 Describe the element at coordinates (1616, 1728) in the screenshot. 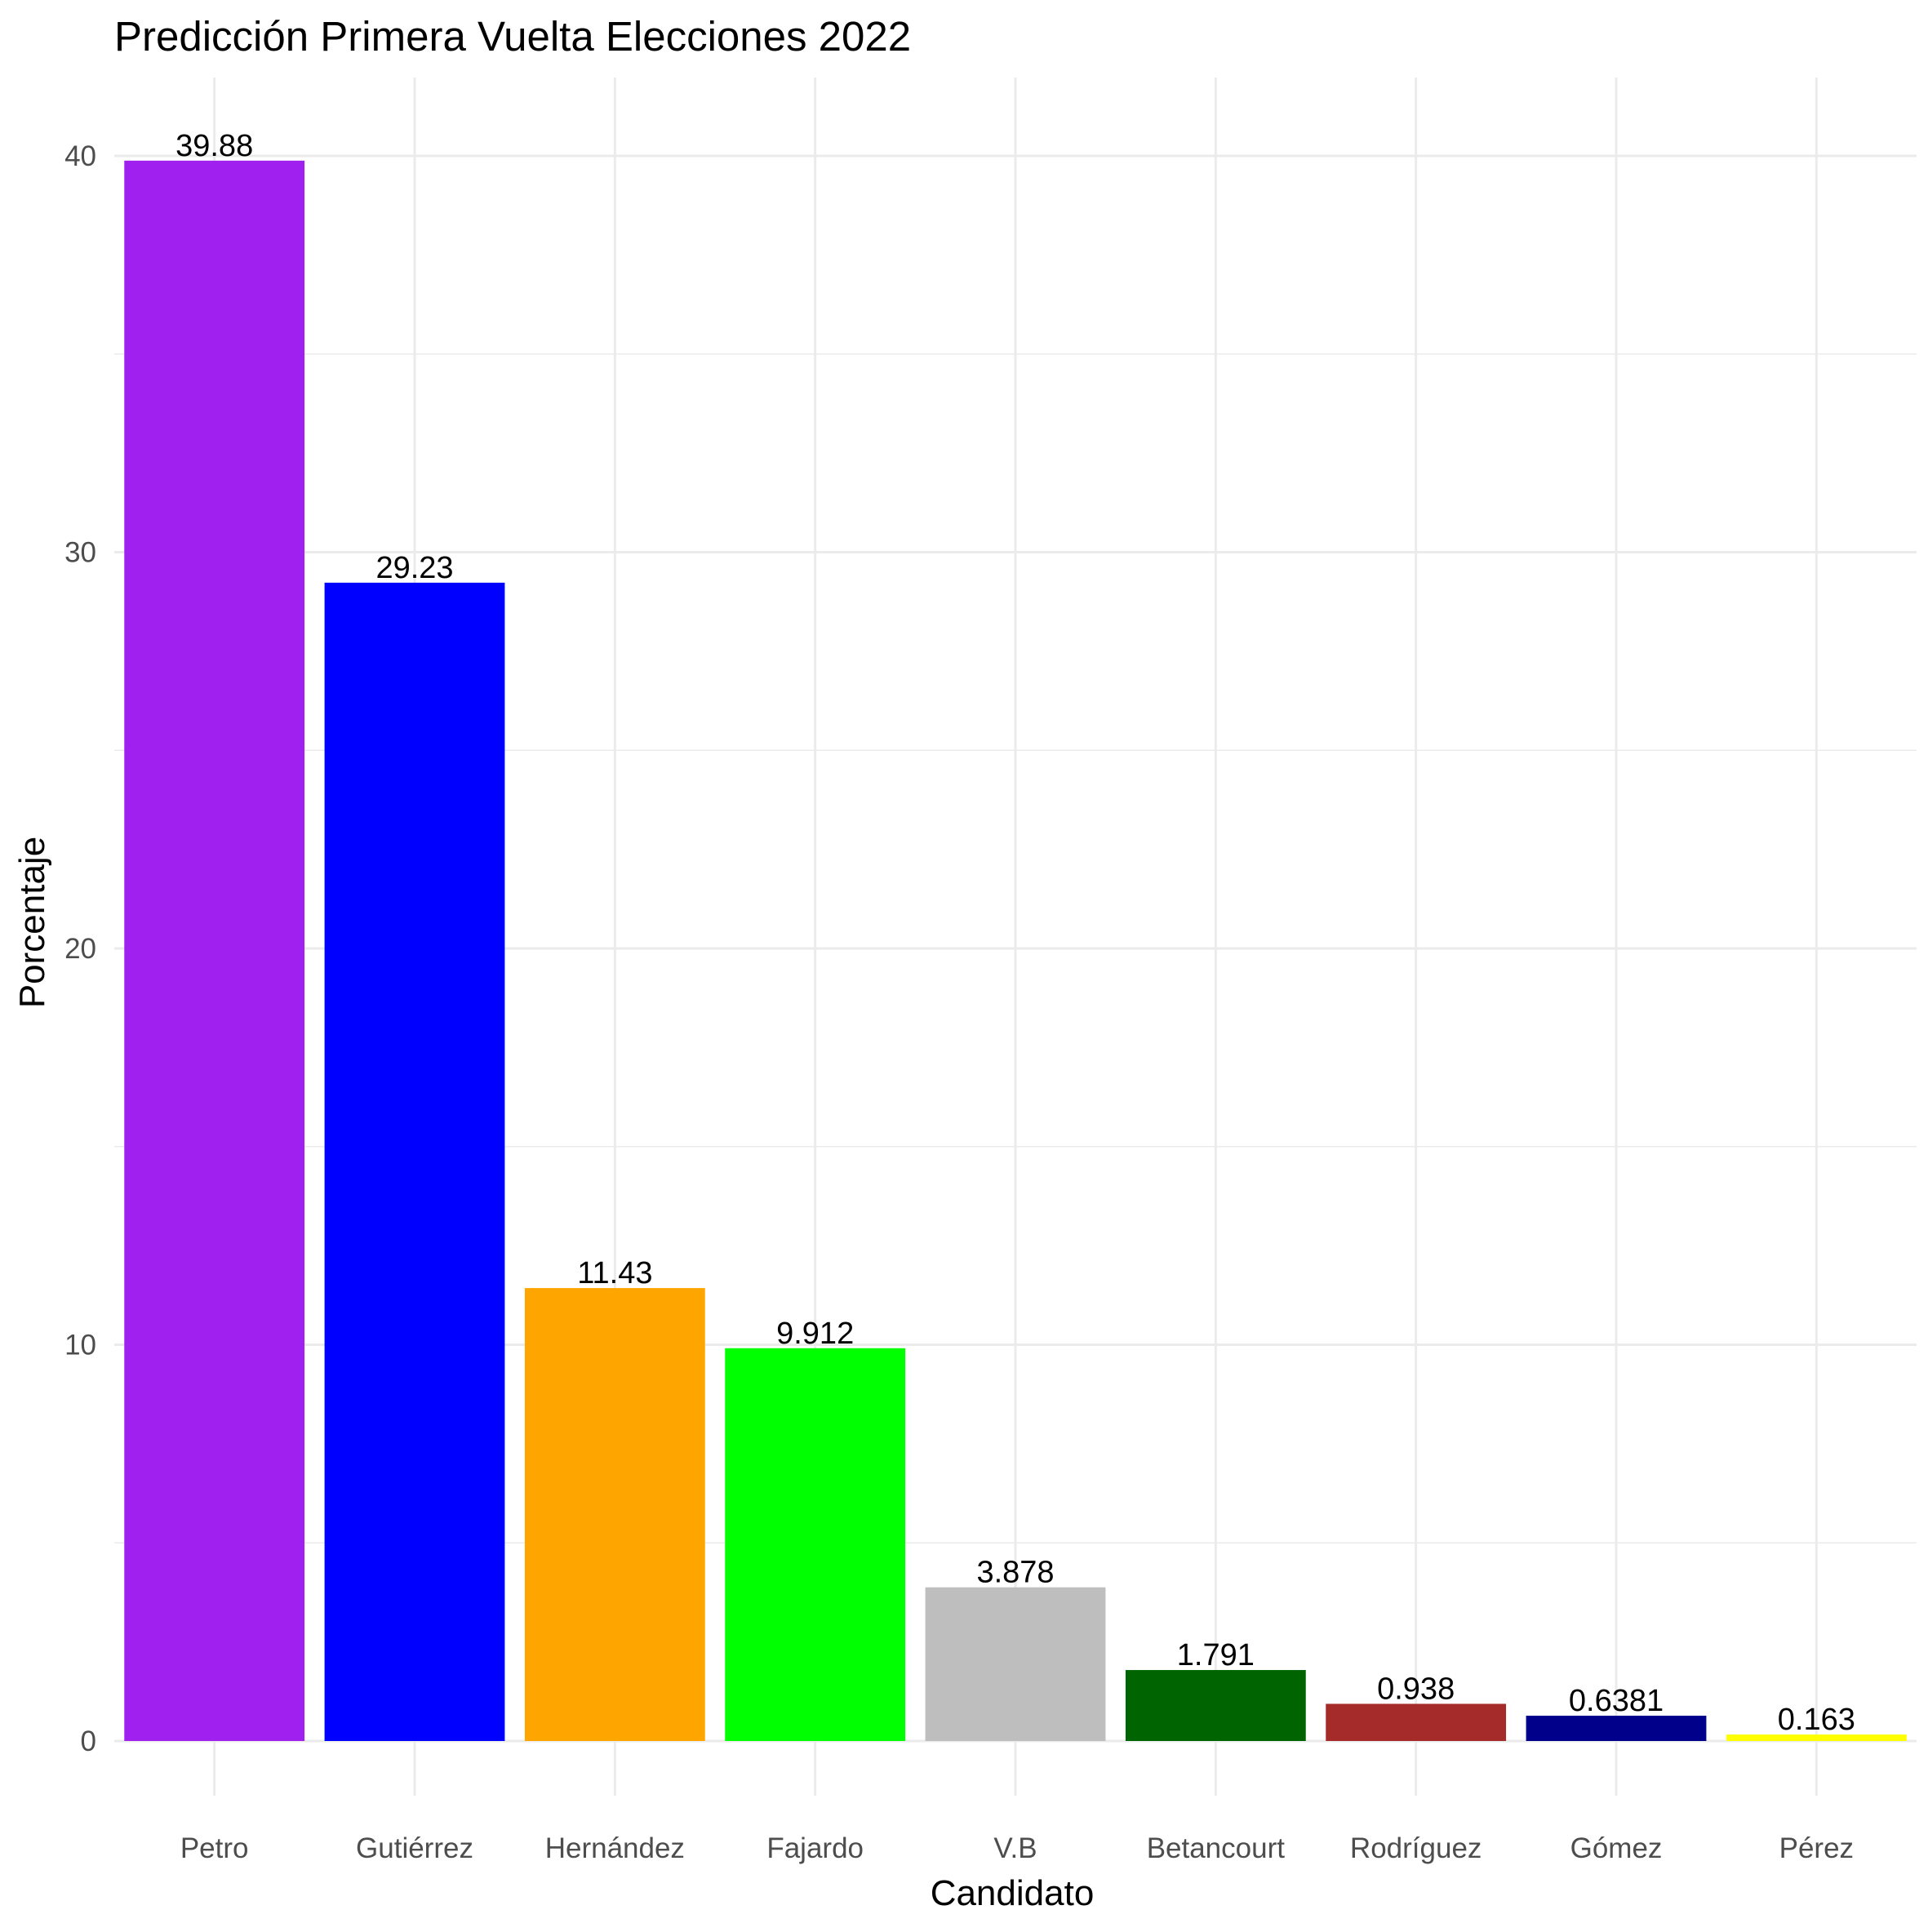

I see `bar-Gómez` at that location.